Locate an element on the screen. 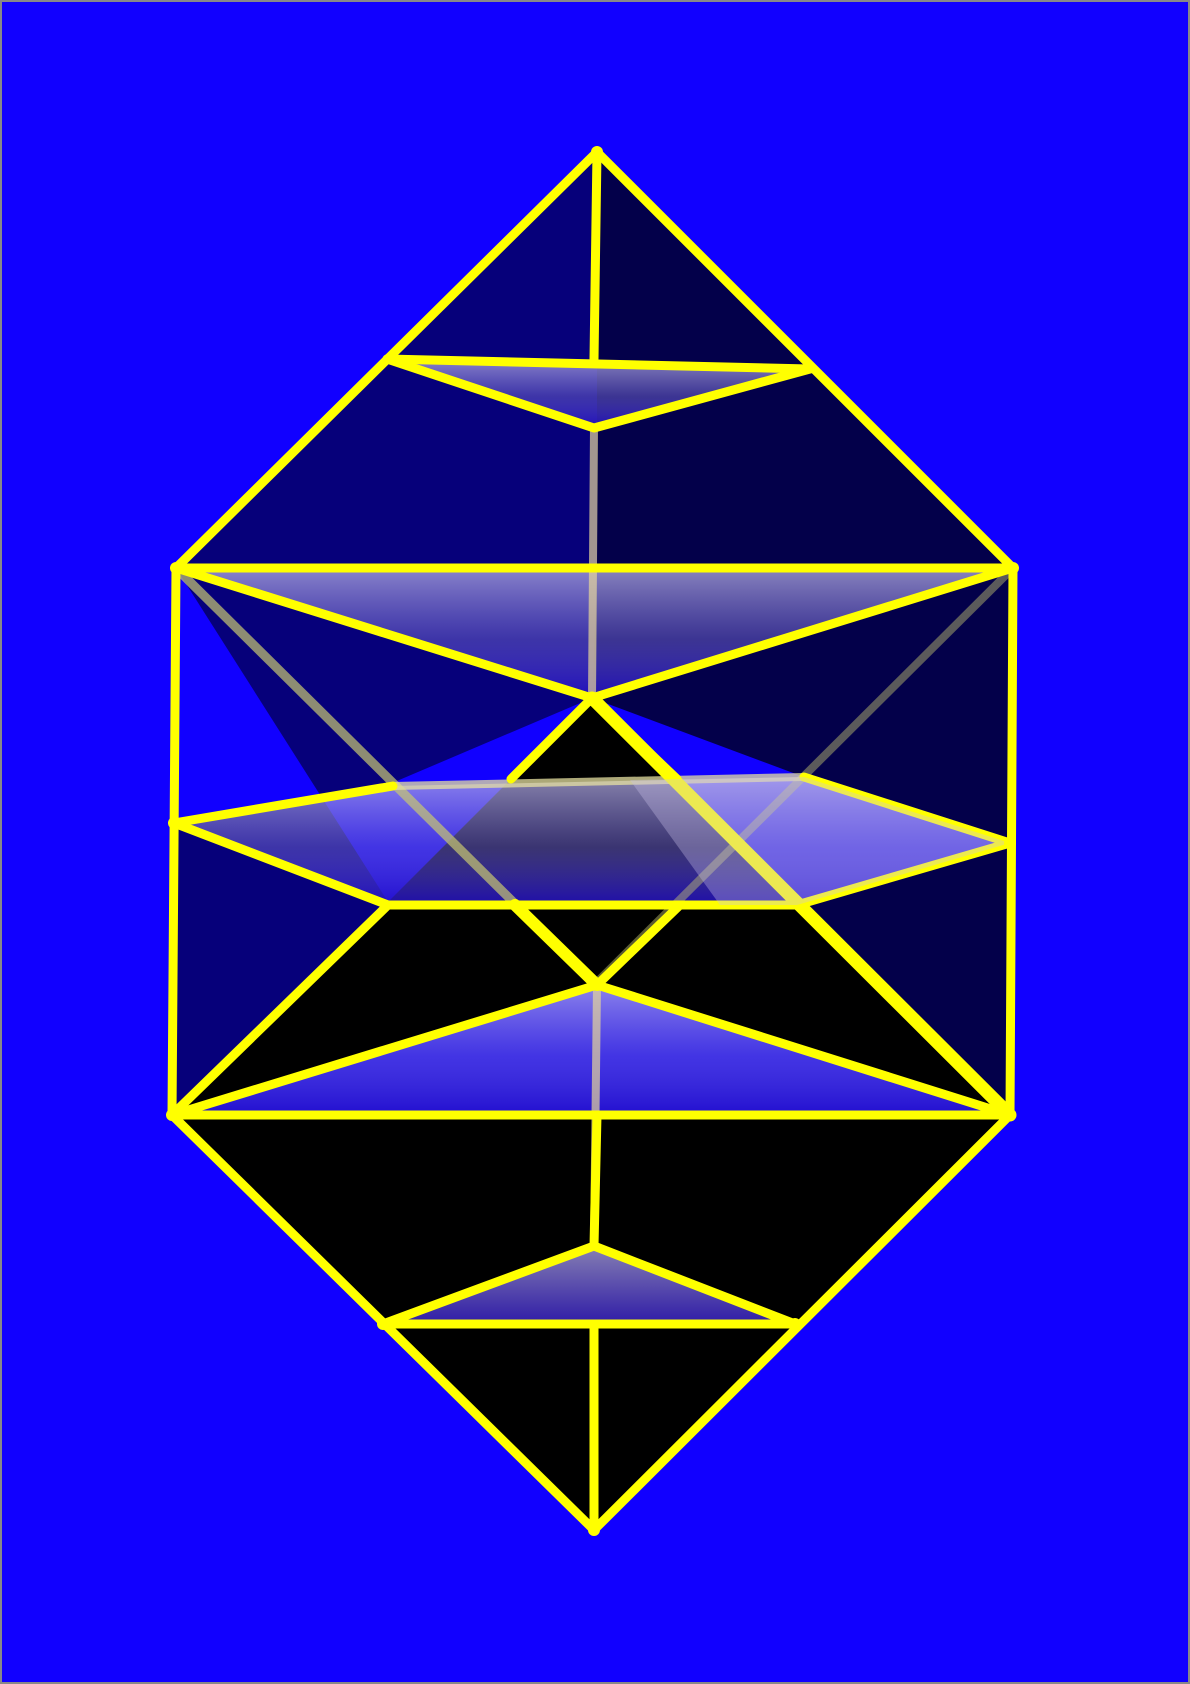  edge-inner-up-left is located at coordinates (551, 738).